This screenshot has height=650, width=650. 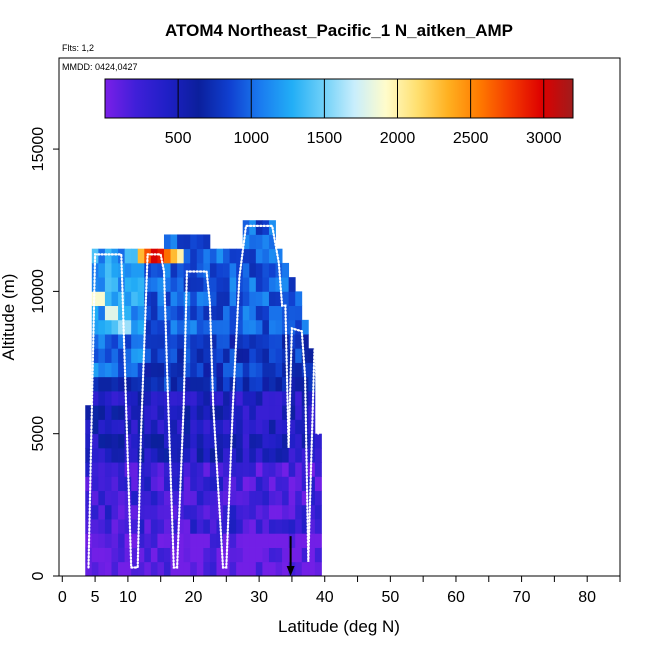 What do you see at coordinates (398, 138) in the screenshot?
I see `colorbar-tick-label: 2000` at bounding box center [398, 138].